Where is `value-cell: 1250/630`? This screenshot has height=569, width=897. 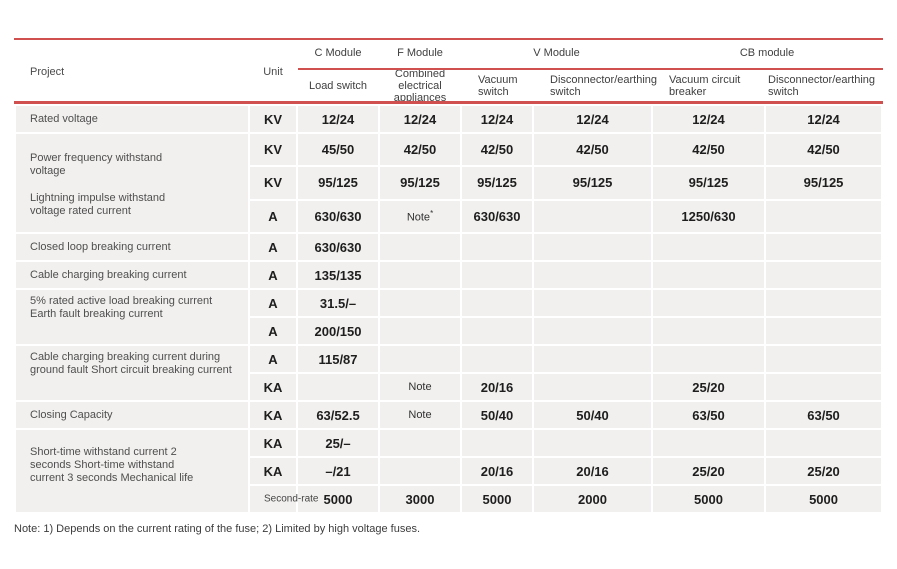
value-cell: 1250/630 is located at coordinates (709, 216).